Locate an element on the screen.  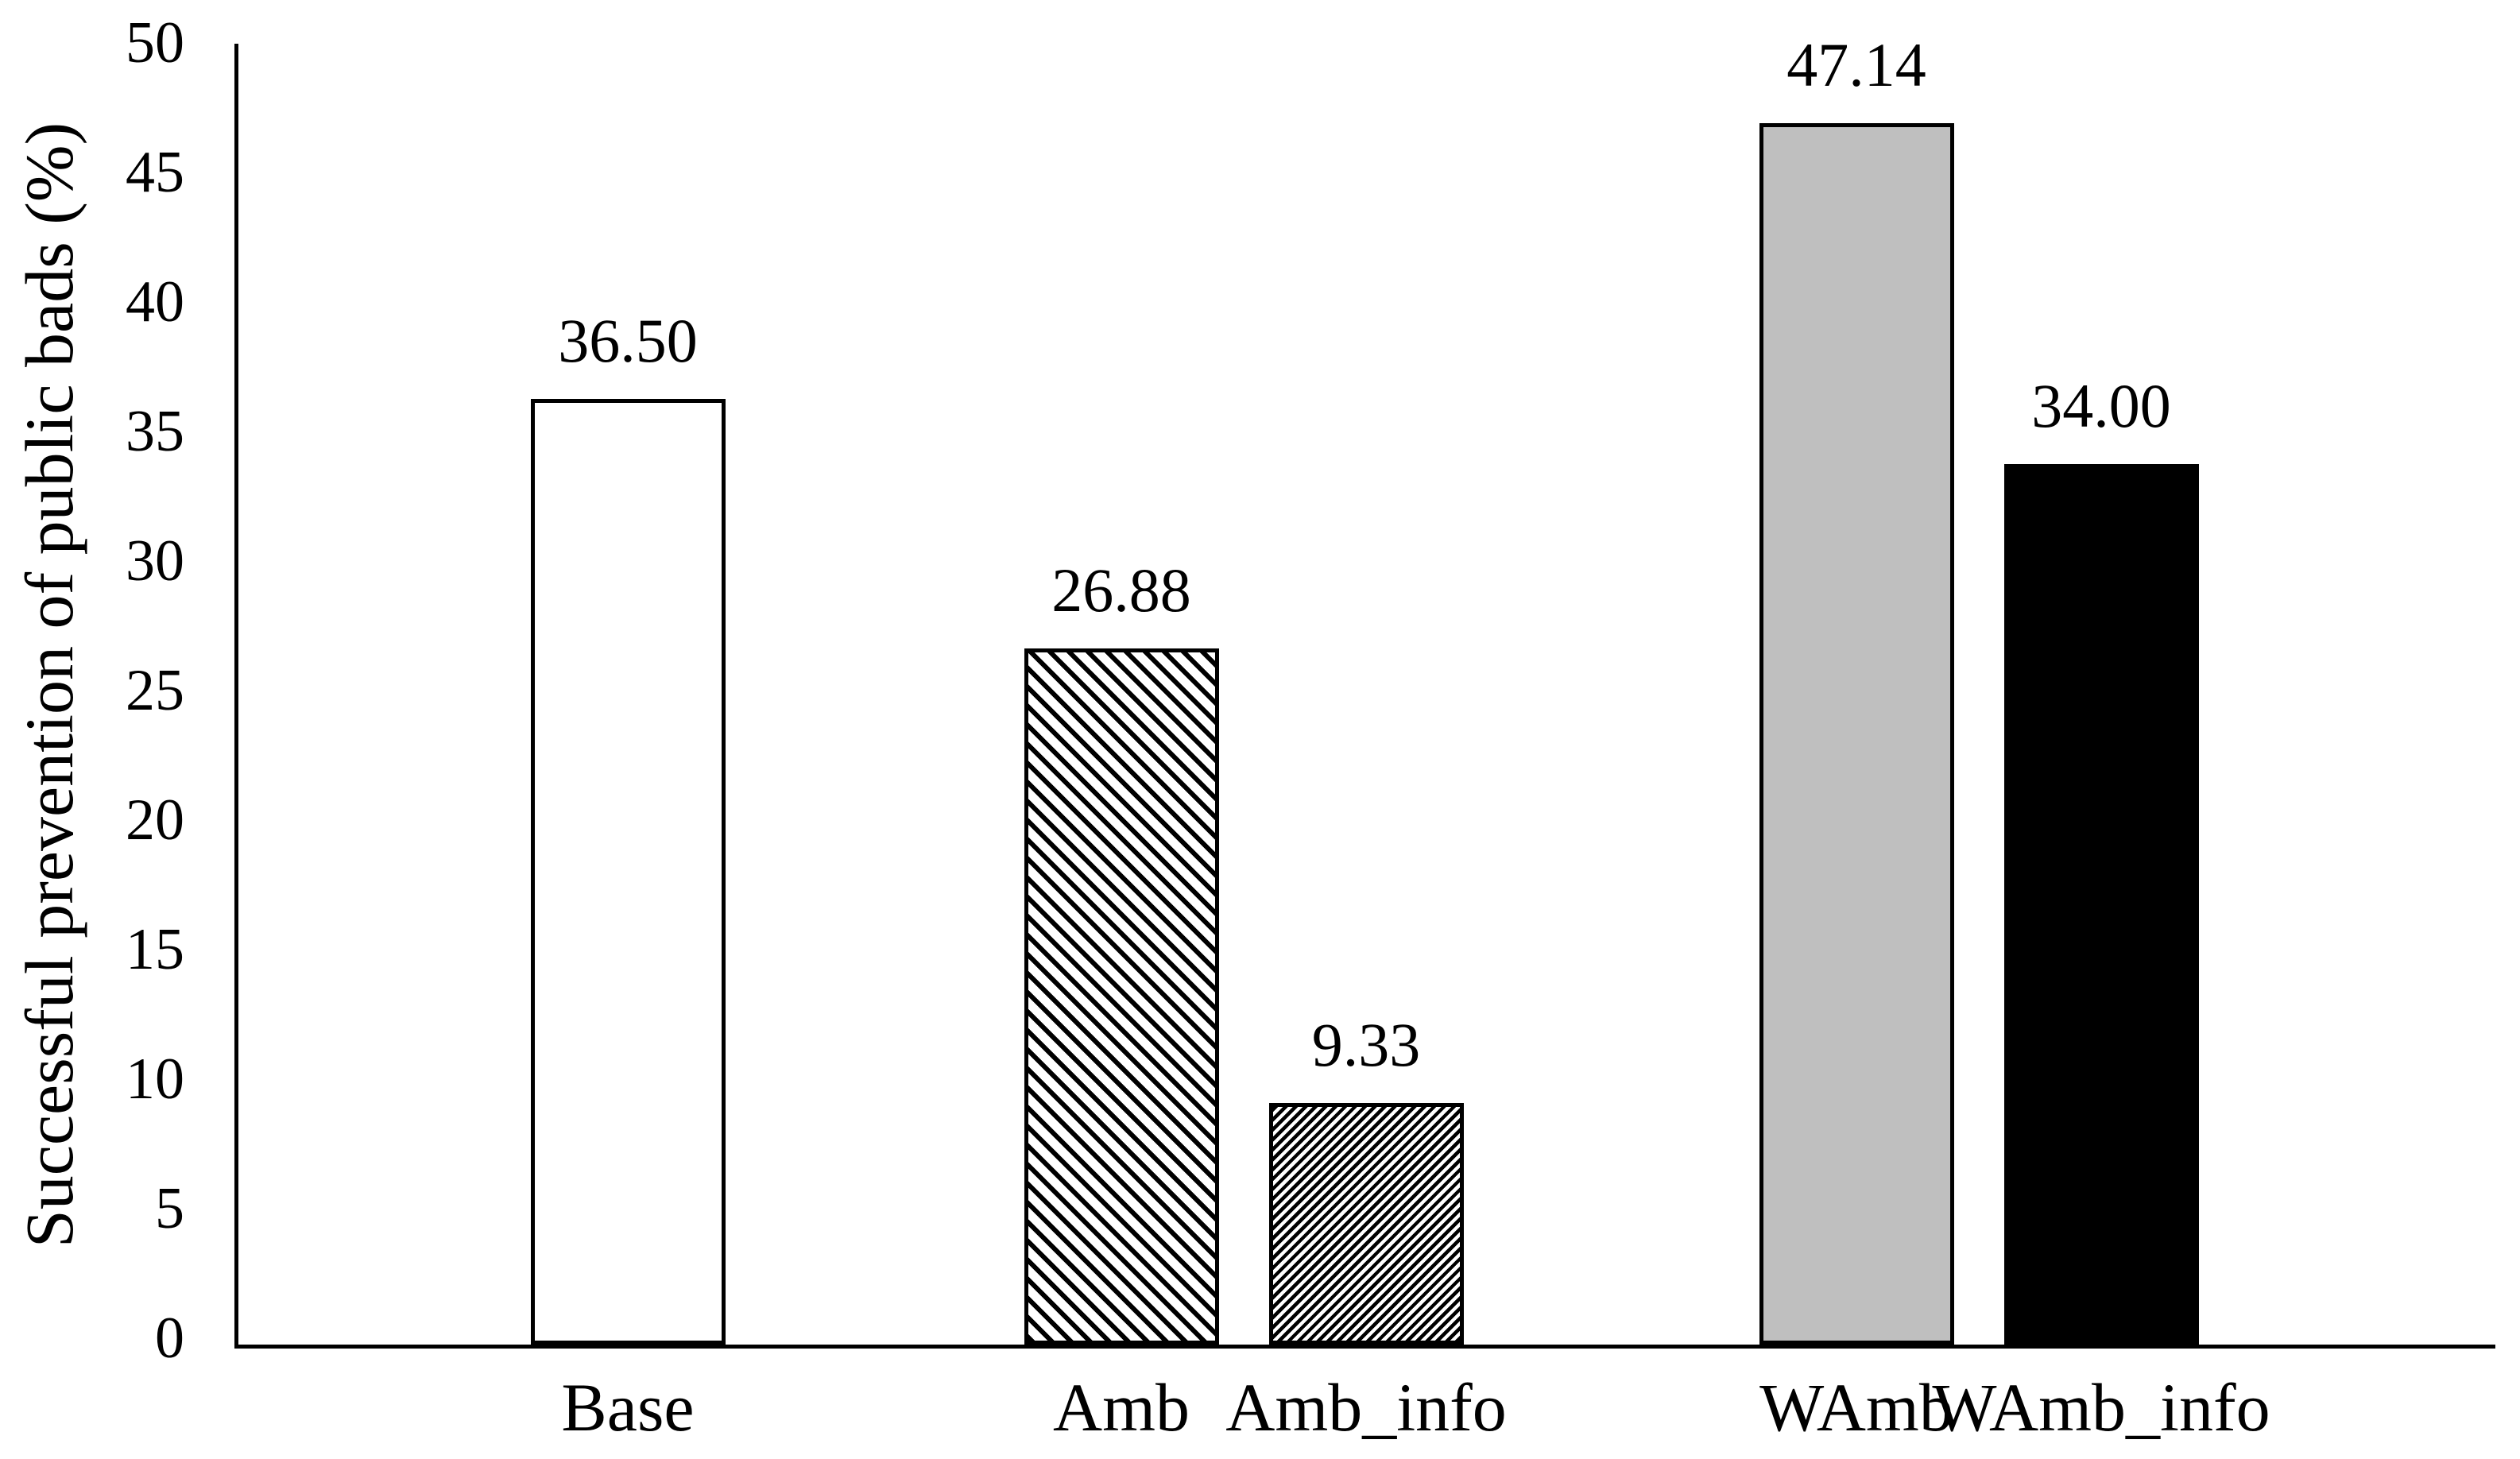
value-label-amb-info: 9.33 is located at coordinates (1366, 1044).